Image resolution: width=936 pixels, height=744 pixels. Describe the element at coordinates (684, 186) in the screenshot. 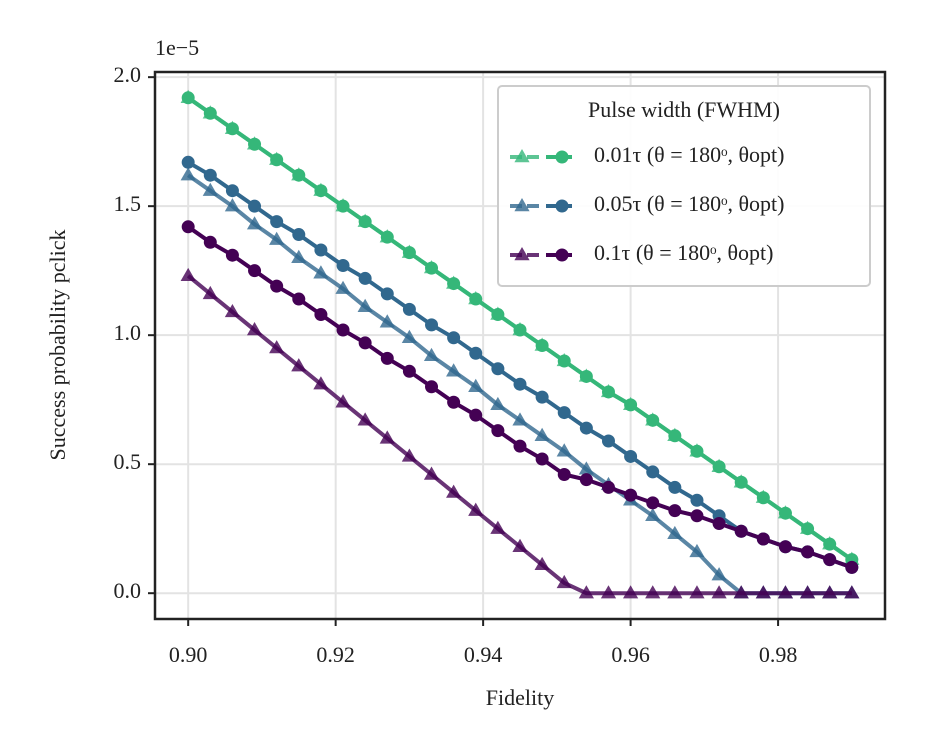

I see `legend-box` at that location.